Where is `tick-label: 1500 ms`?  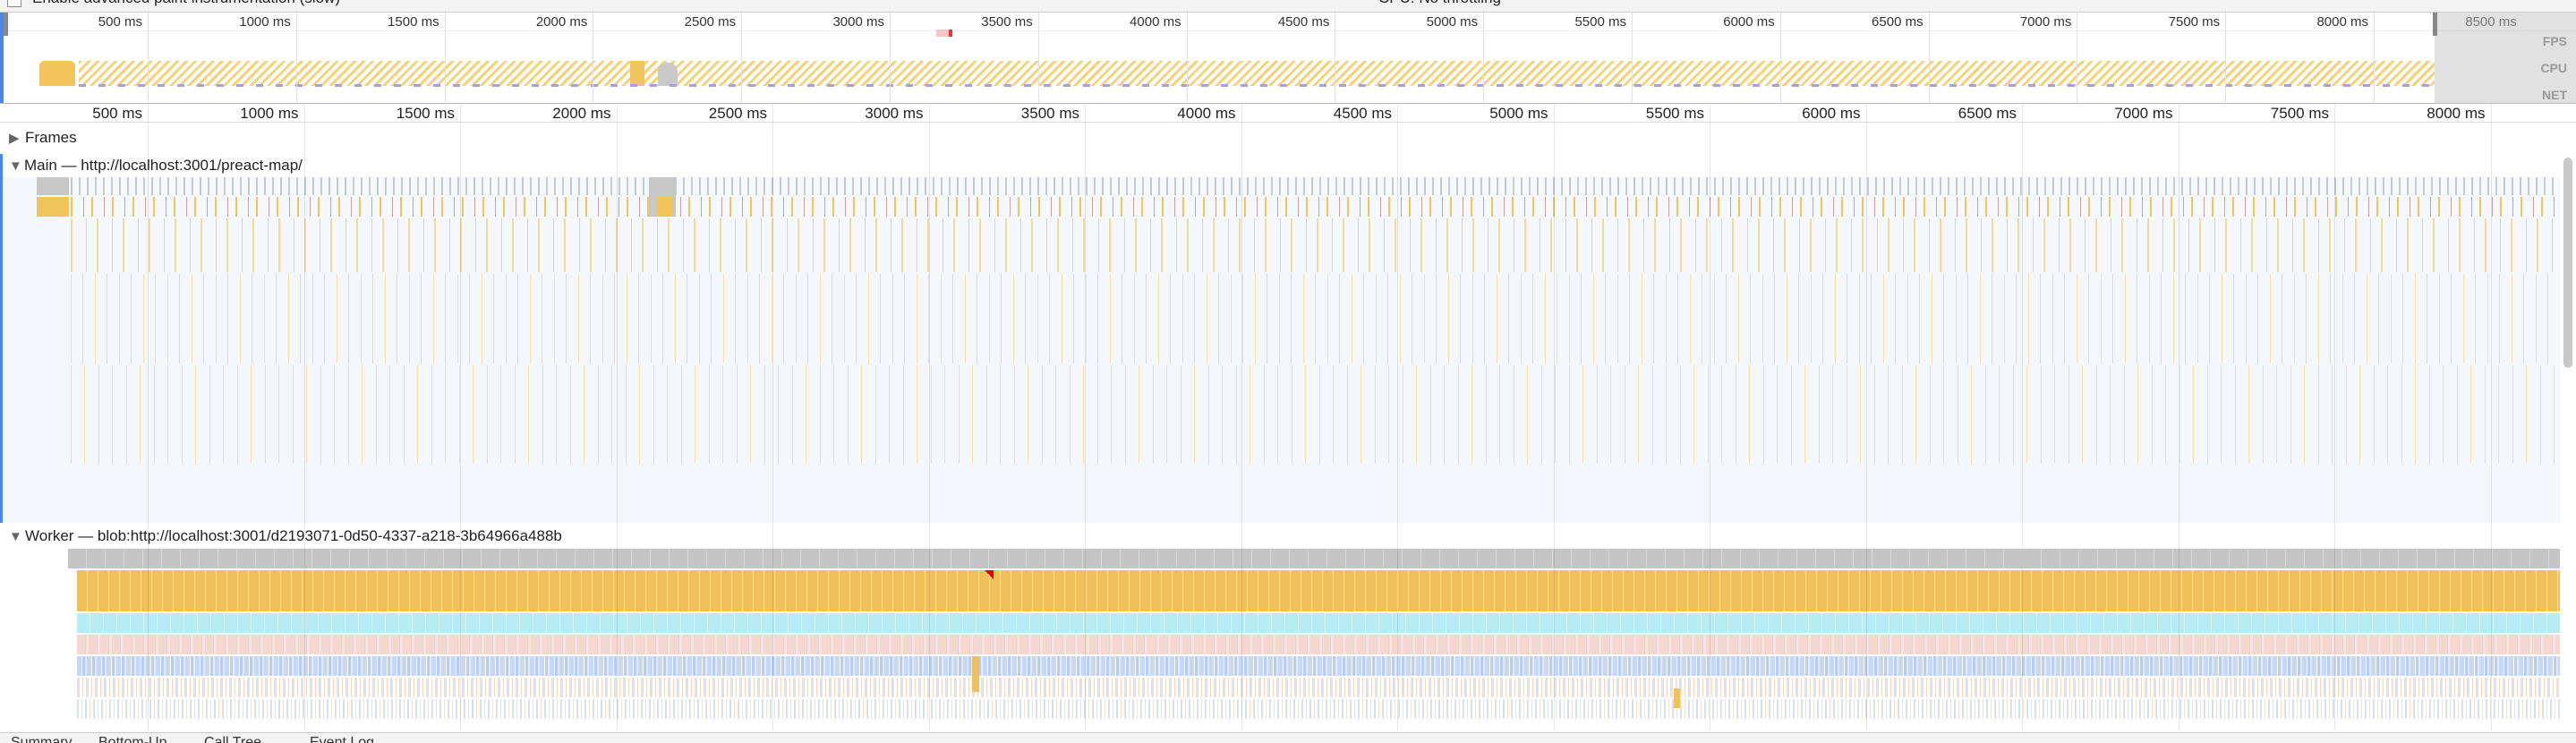 tick-label: 1500 ms is located at coordinates (413, 22).